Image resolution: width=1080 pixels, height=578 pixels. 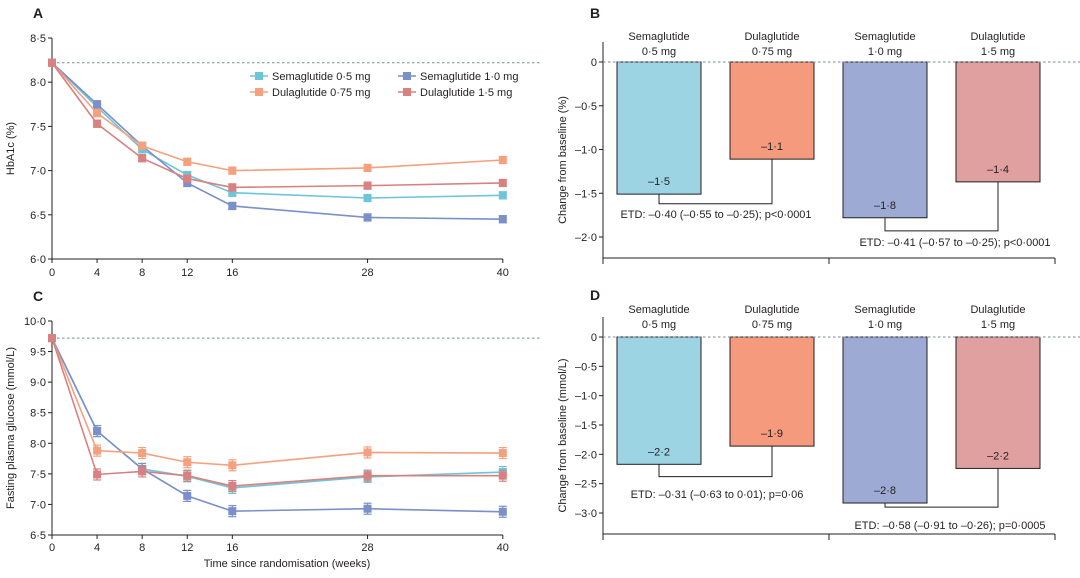 What do you see at coordinates (595, 13) in the screenshot?
I see `panel-label: B` at bounding box center [595, 13].